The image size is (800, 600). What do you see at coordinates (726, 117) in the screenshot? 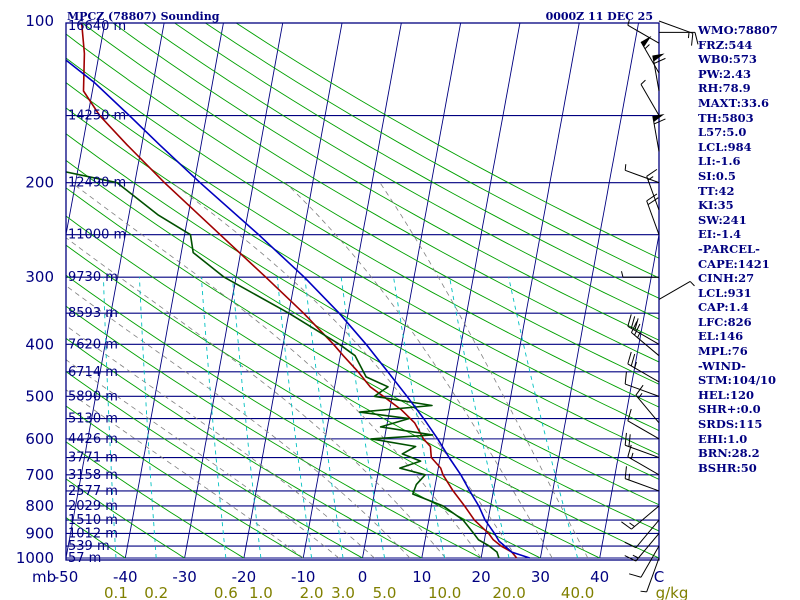
I see `index-entry: TH:5803` at bounding box center [726, 117].